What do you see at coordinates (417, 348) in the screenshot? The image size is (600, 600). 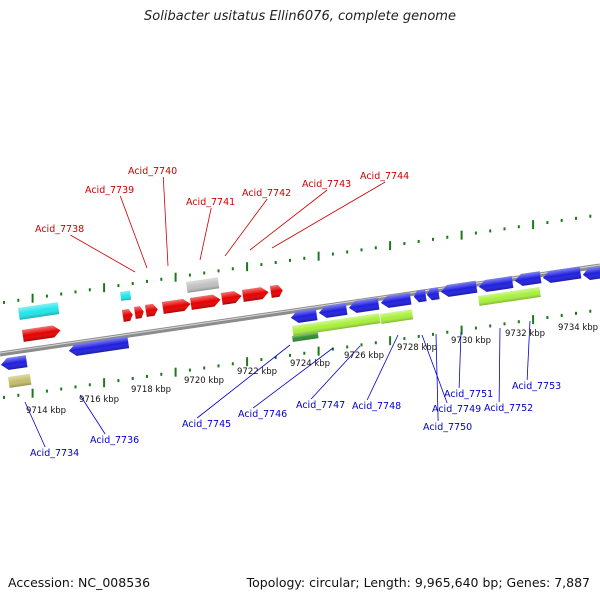 I see `scale-label: 9728 kbp` at bounding box center [417, 348].